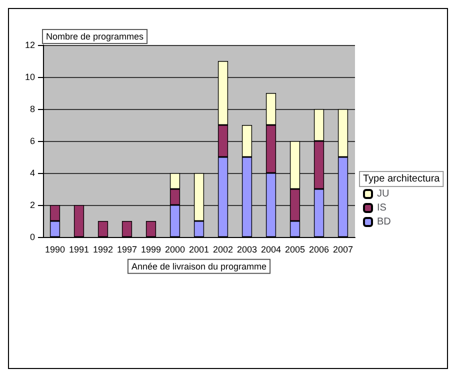 This screenshot has width=460, height=381. Describe the element at coordinates (319, 249) in the screenshot. I see `x-tick-label: 2006` at that location.